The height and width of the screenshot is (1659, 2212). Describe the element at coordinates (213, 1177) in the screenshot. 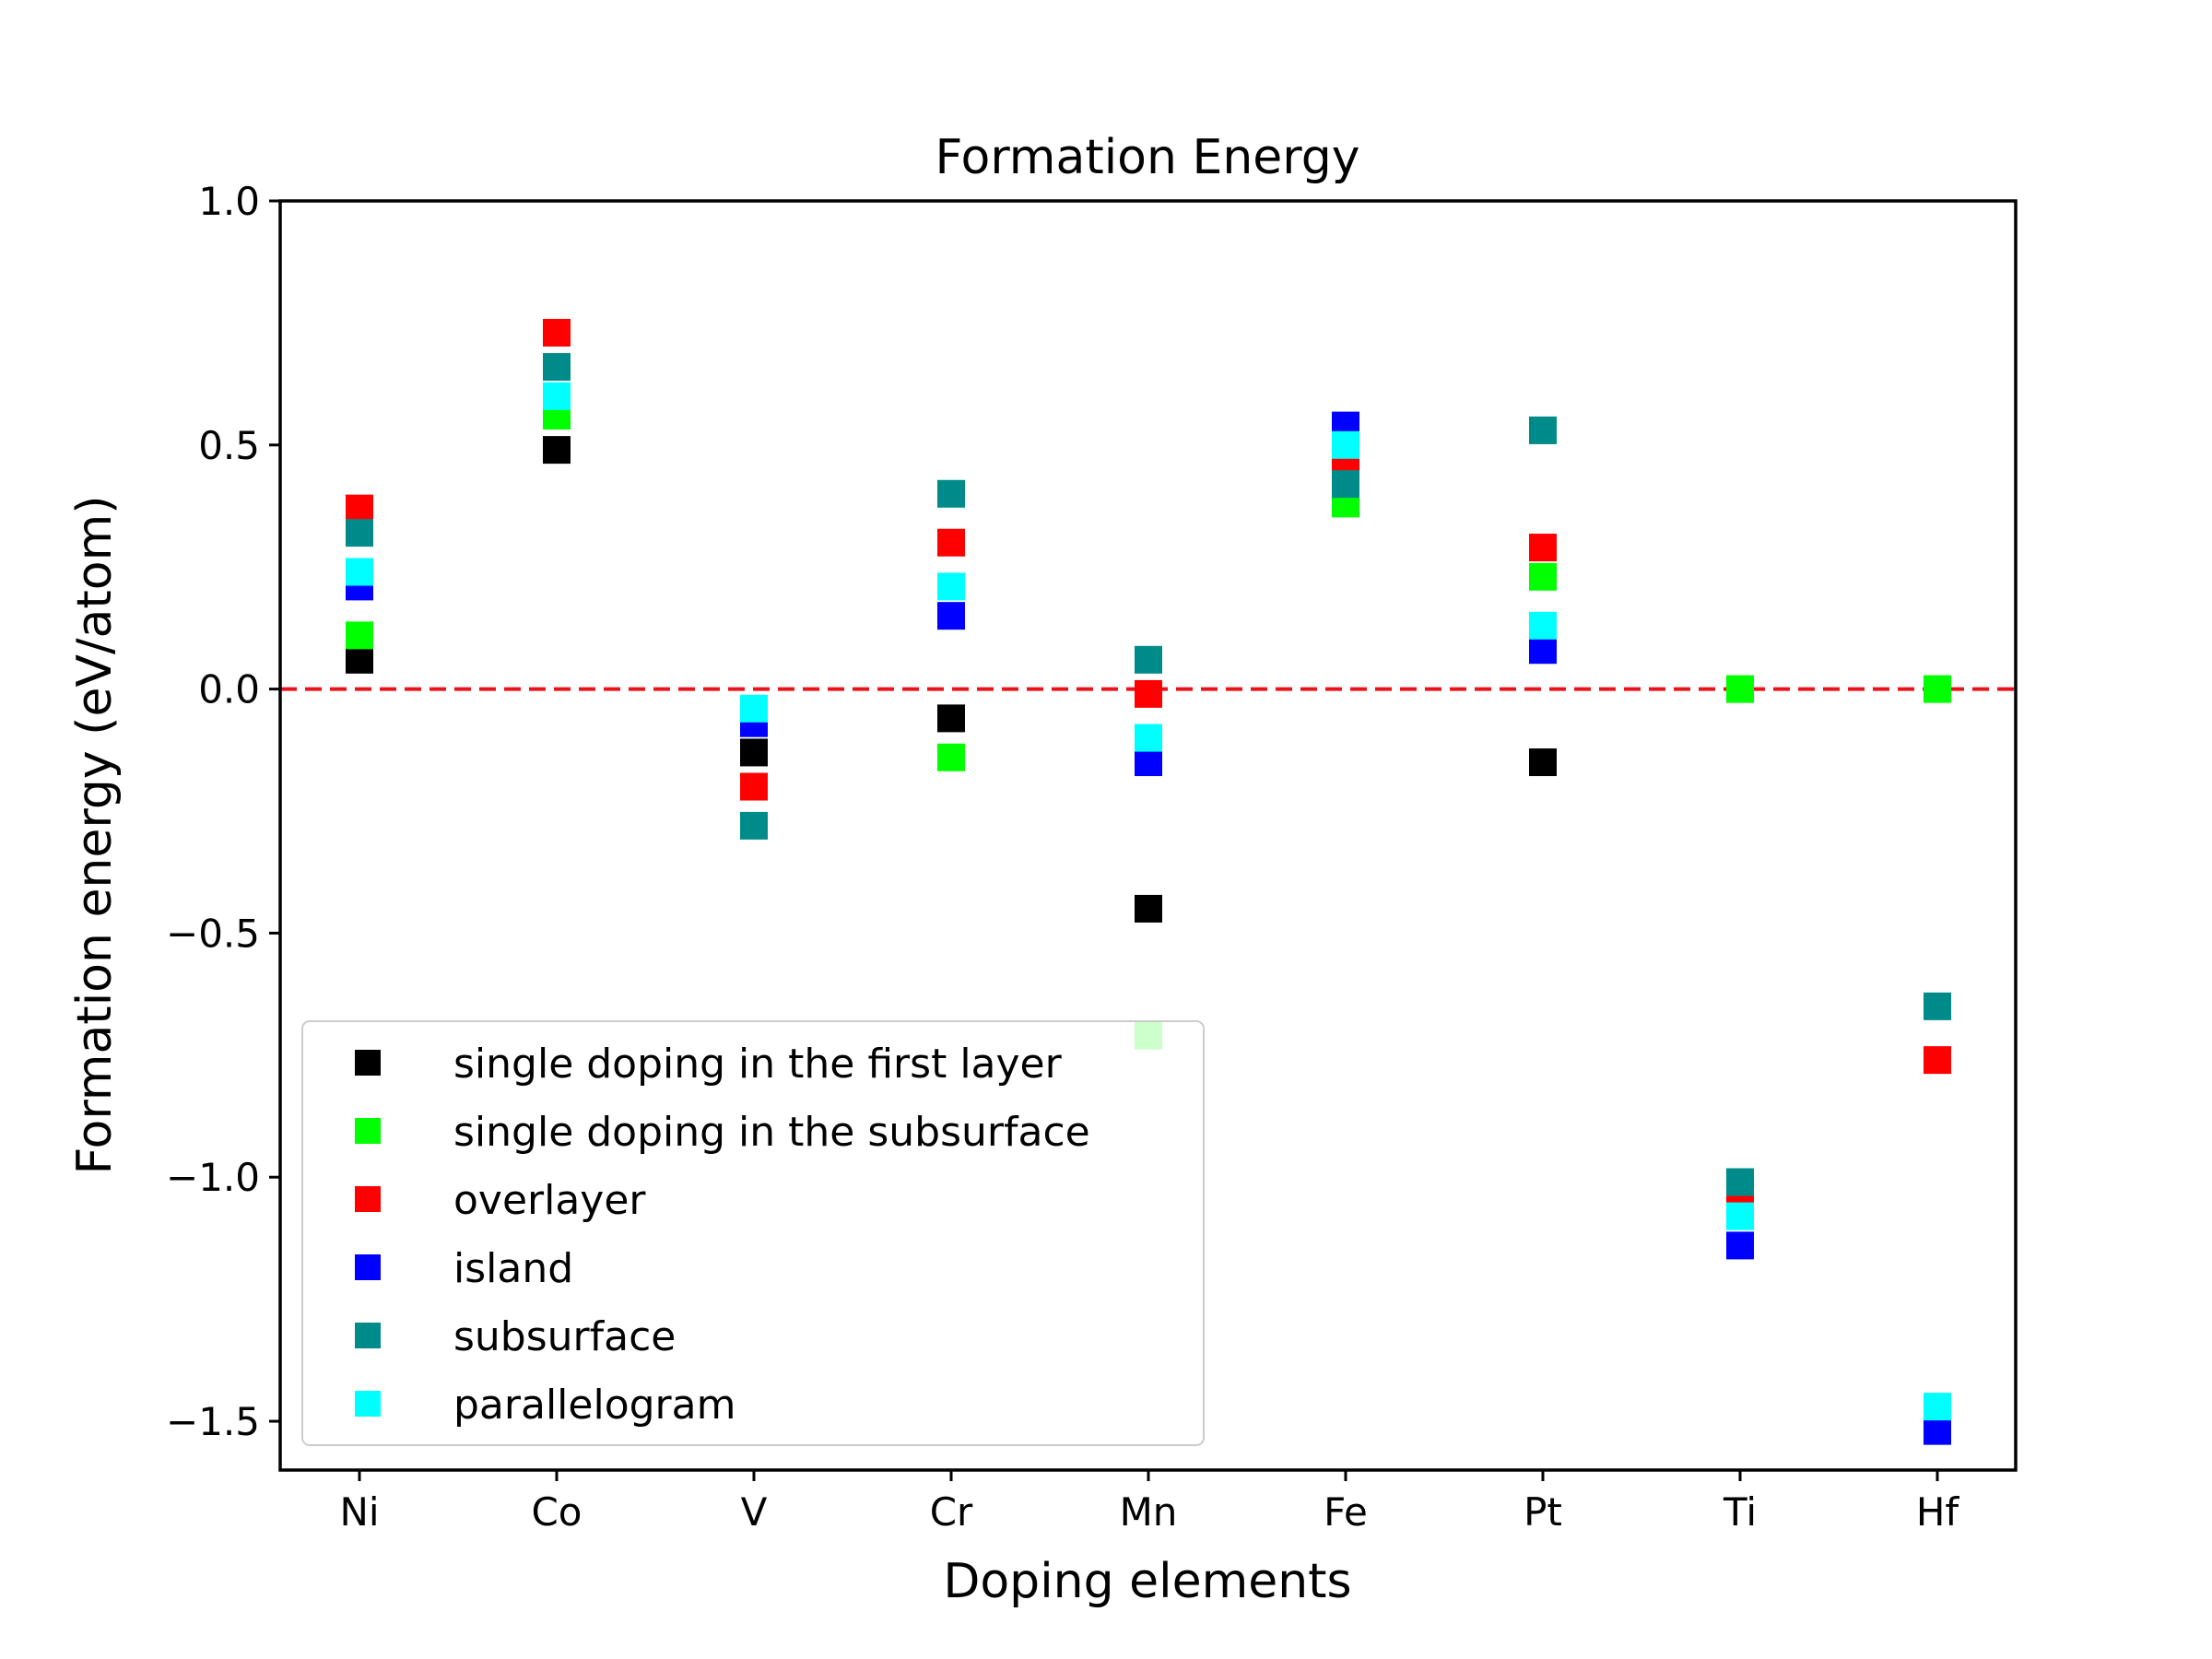

I see `y-tick-label: −1.0` at that location.